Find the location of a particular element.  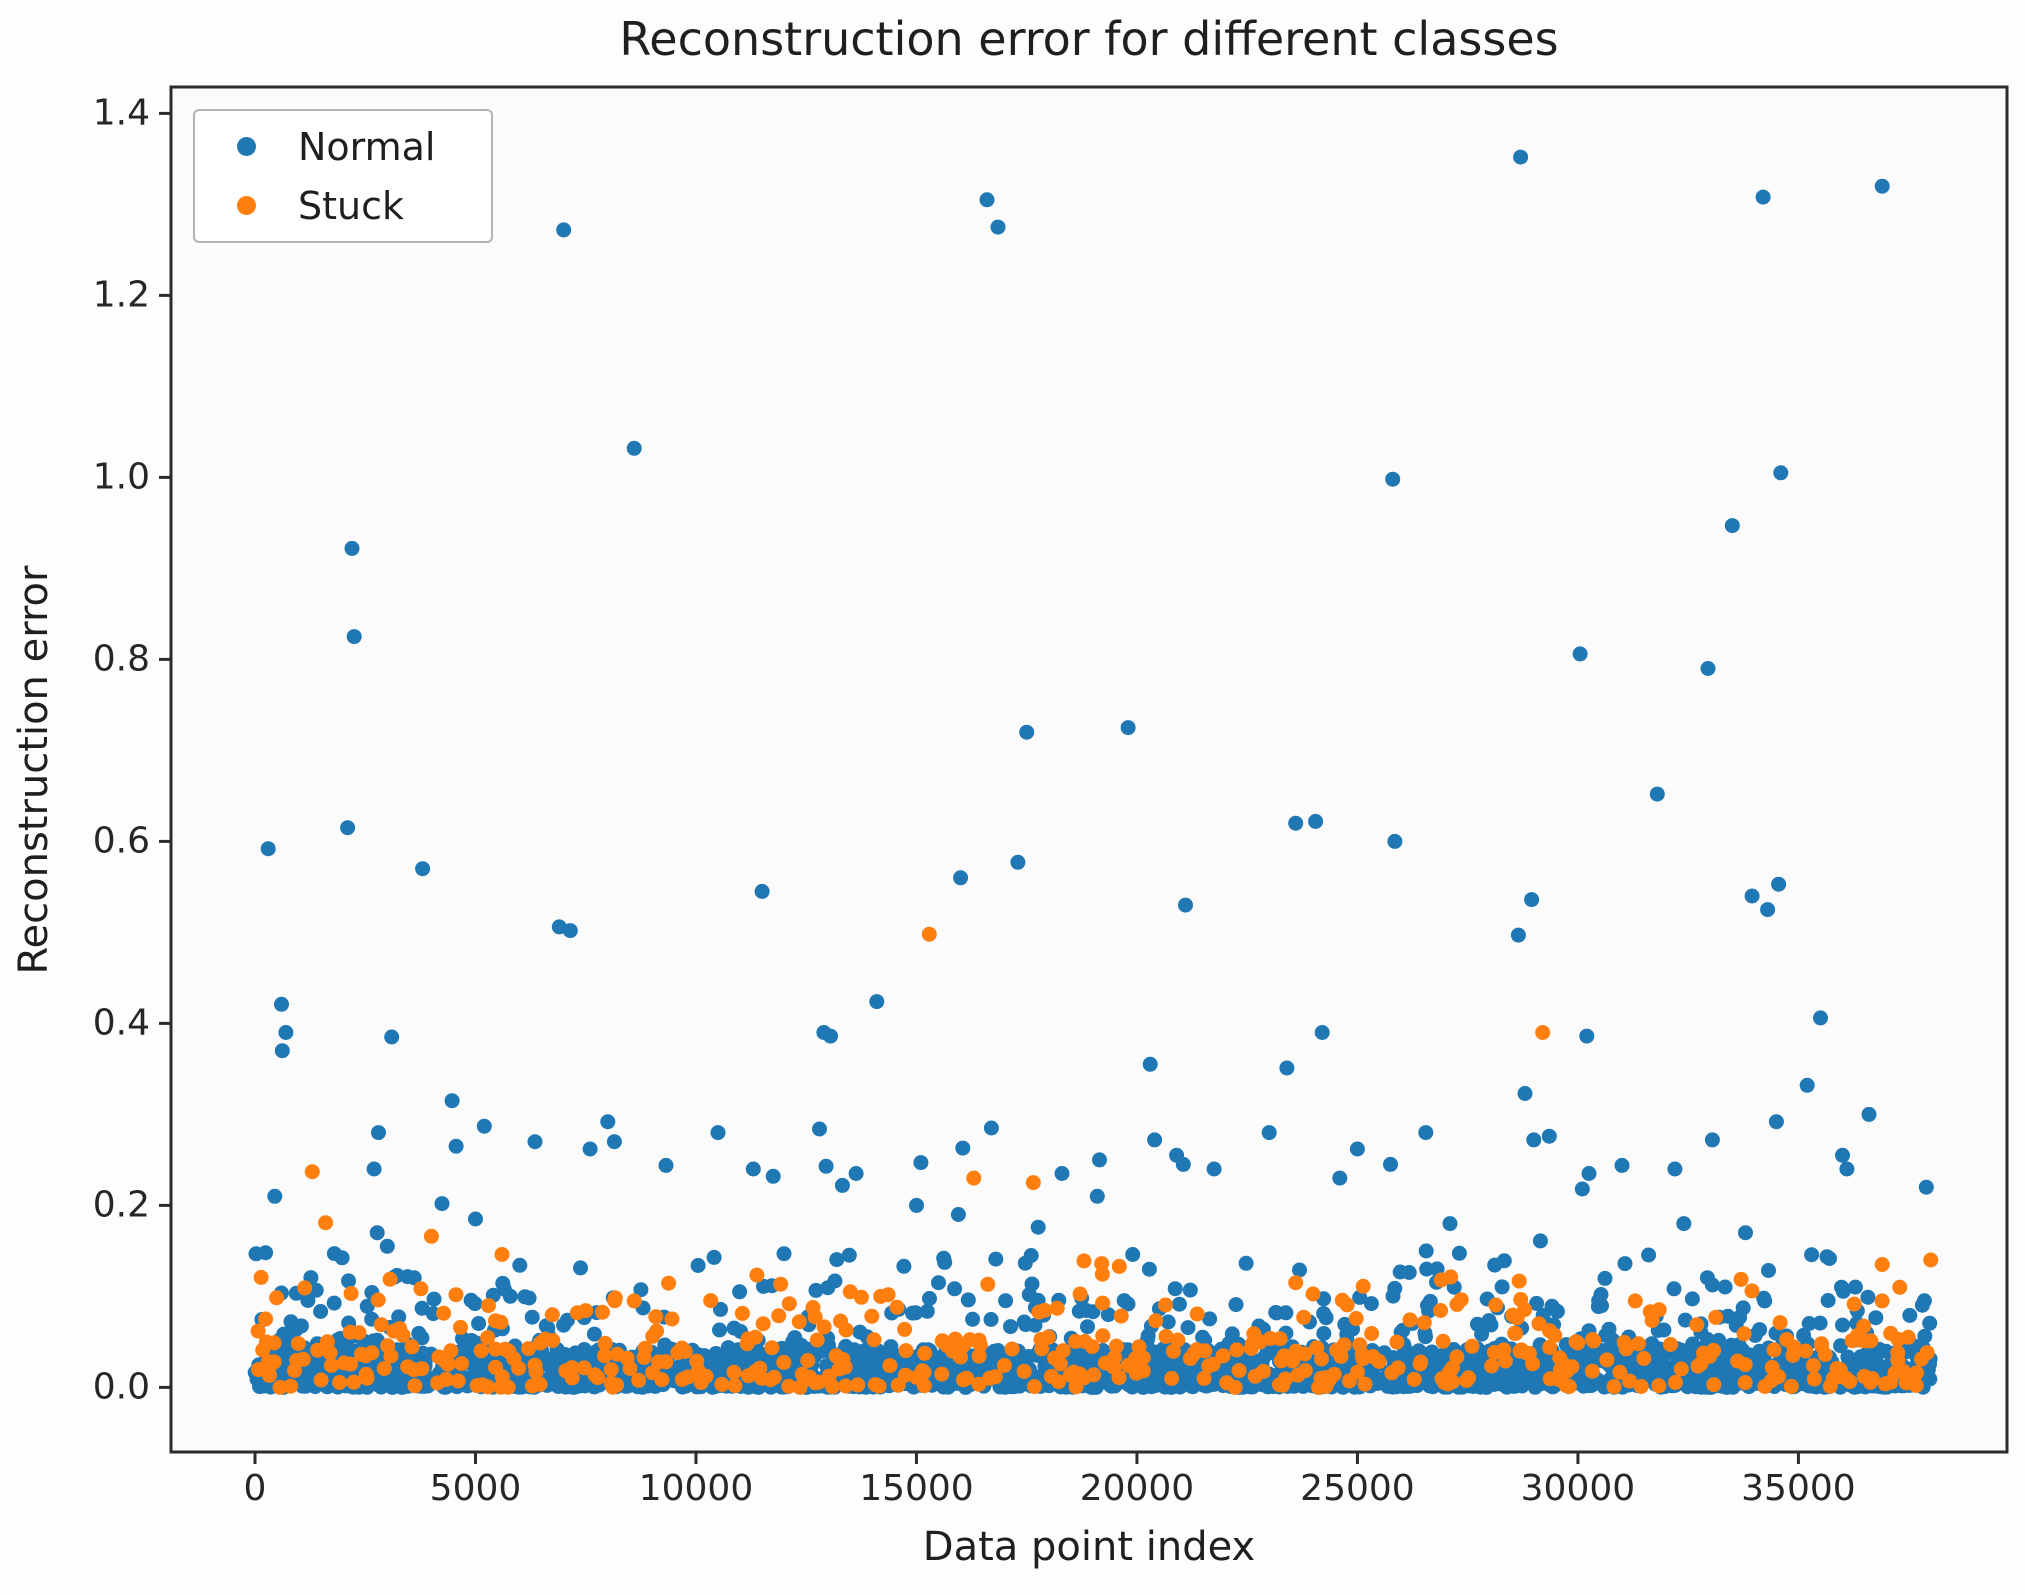

y-tick-label: 0.8 is located at coordinates (121, 659).